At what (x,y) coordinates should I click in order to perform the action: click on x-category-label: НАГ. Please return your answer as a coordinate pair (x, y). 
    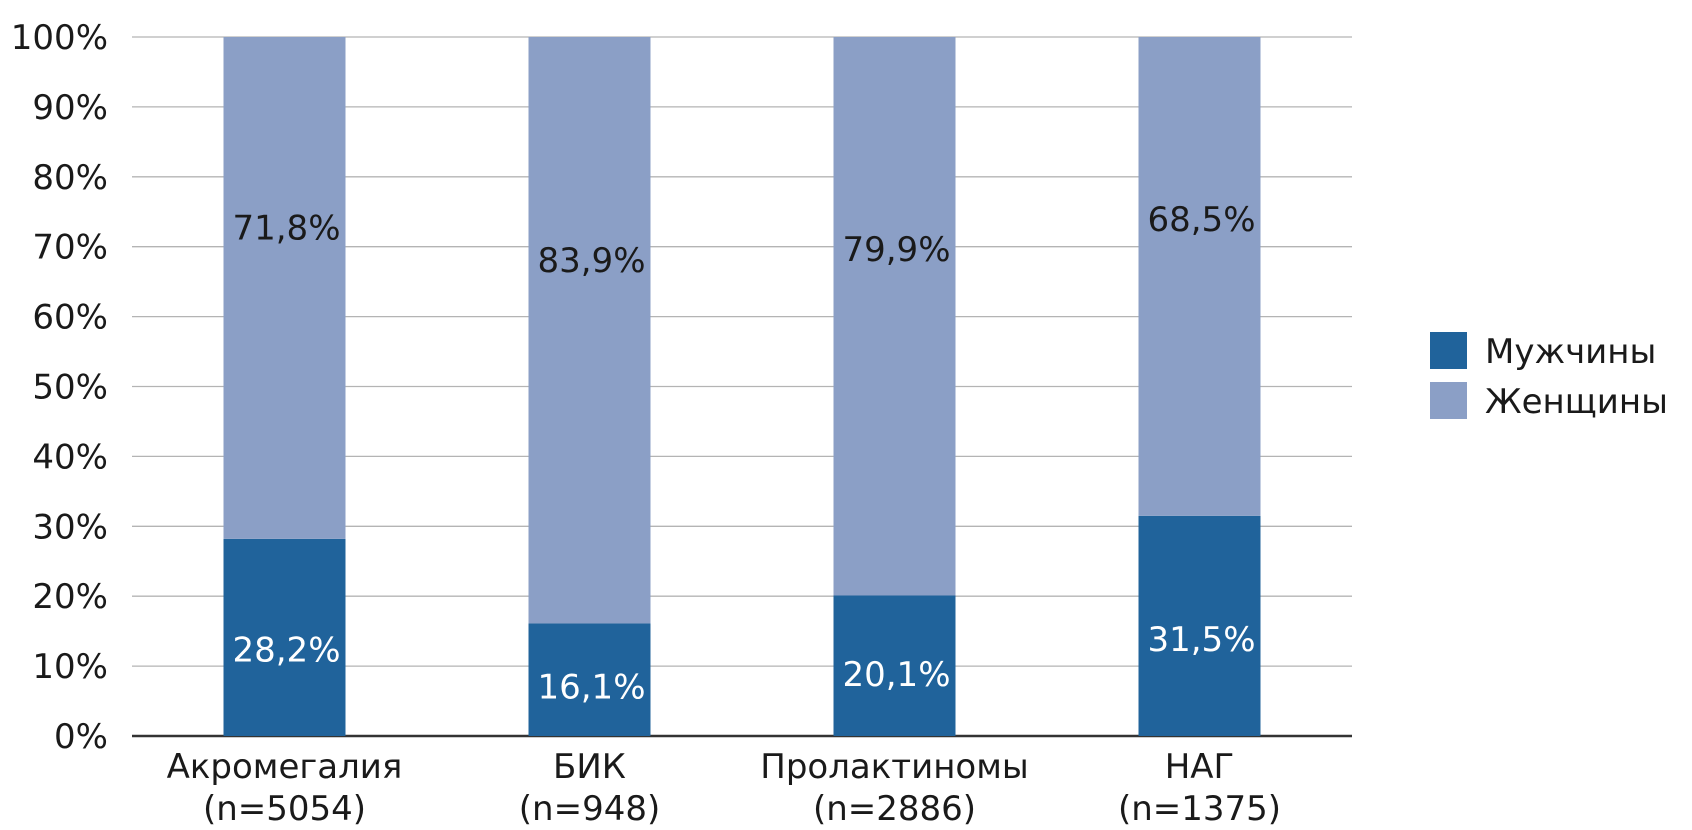
    Looking at the image, I should click on (1200, 767).